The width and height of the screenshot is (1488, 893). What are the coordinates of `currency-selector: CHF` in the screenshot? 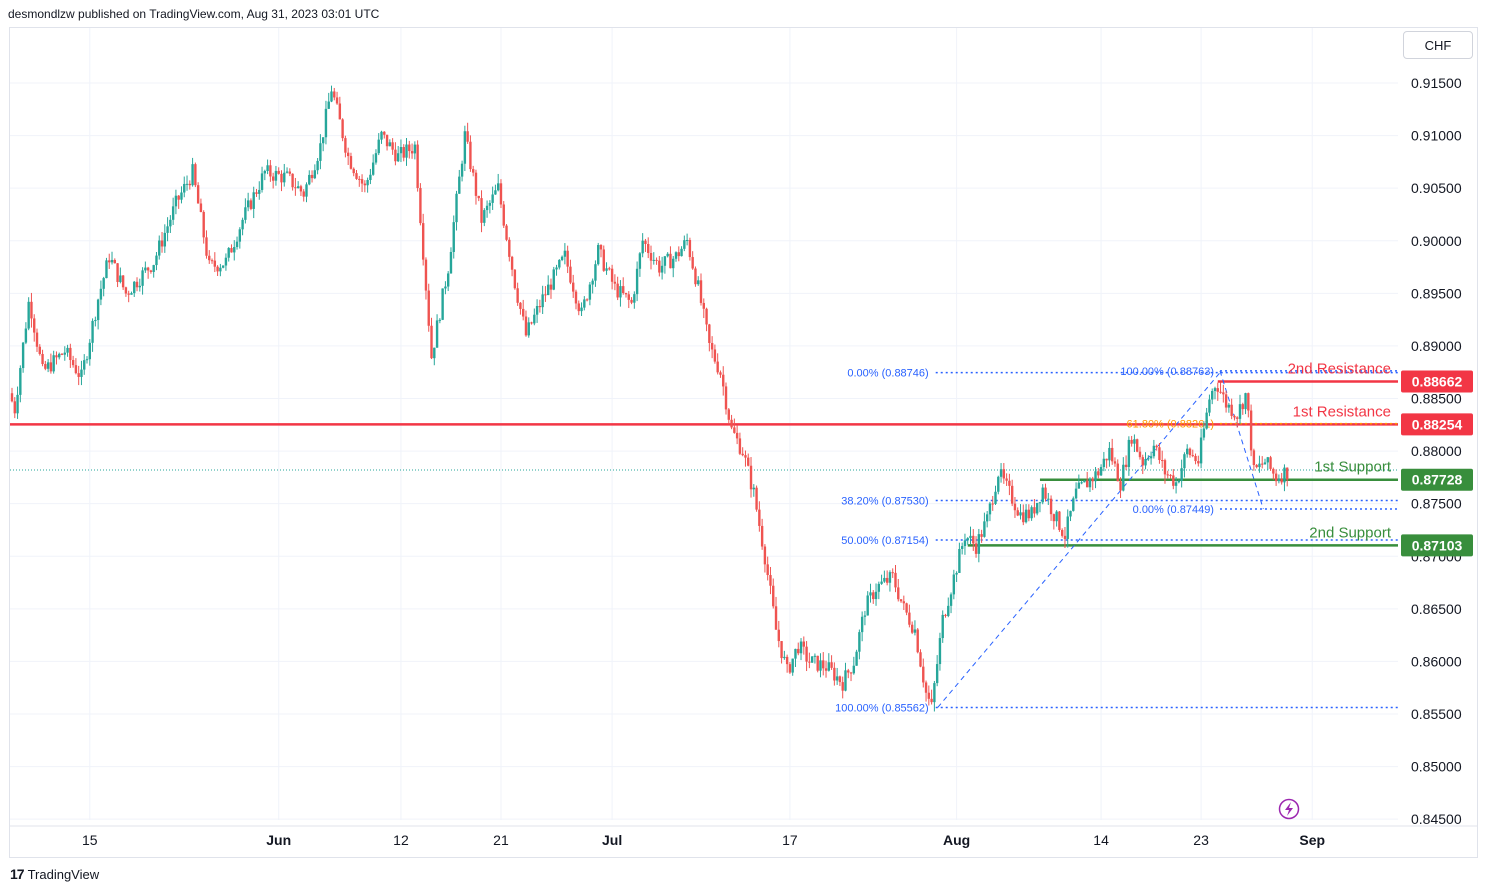 It's located at (1438, 45).